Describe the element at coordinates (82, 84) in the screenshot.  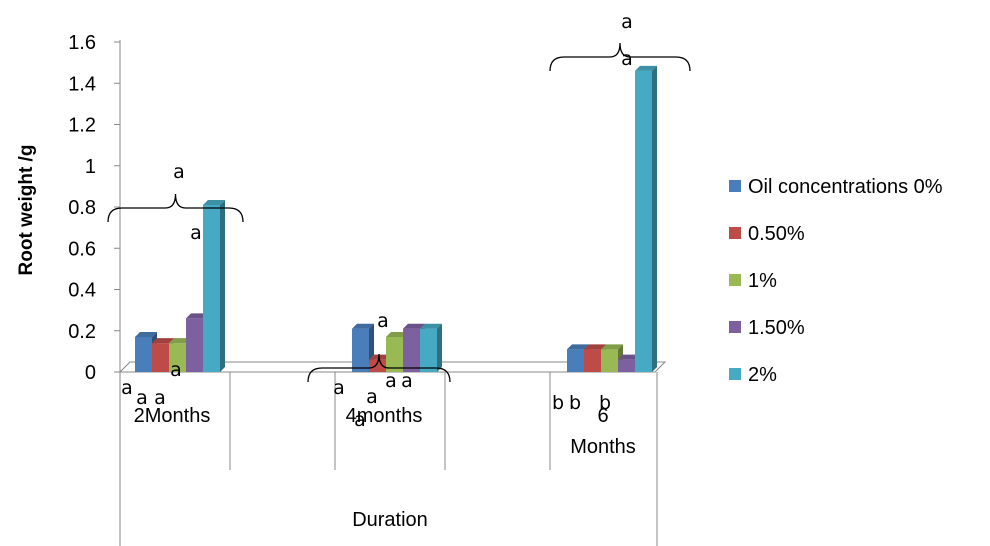
I see `y-tick-label: 1.4` at that location.